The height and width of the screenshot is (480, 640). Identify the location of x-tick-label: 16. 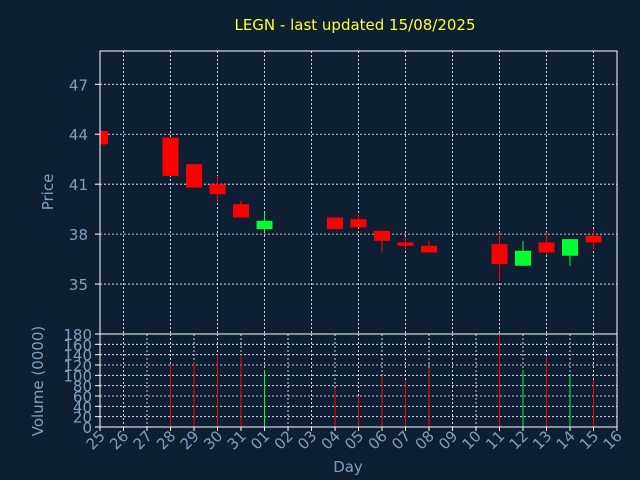
(613, 440).